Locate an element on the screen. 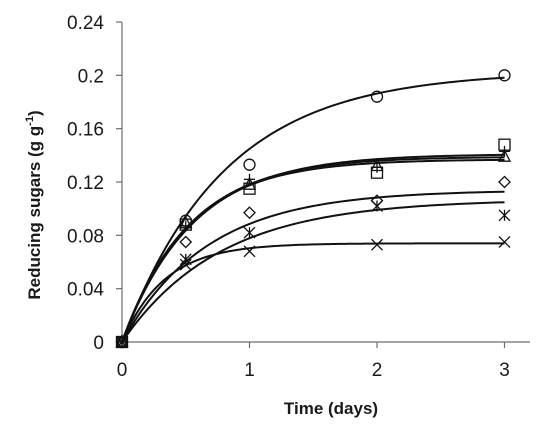  x-tick-label: 3 is located at coordinates (504, 370).